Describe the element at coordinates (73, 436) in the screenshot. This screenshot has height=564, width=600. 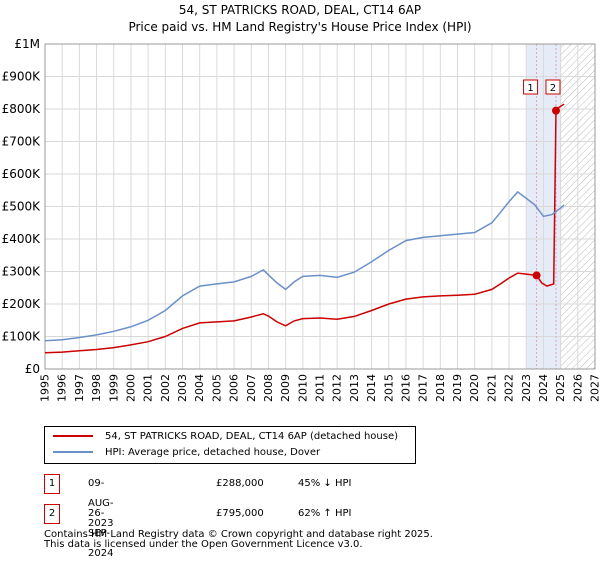
I see `legend-swatch-property` at that location.